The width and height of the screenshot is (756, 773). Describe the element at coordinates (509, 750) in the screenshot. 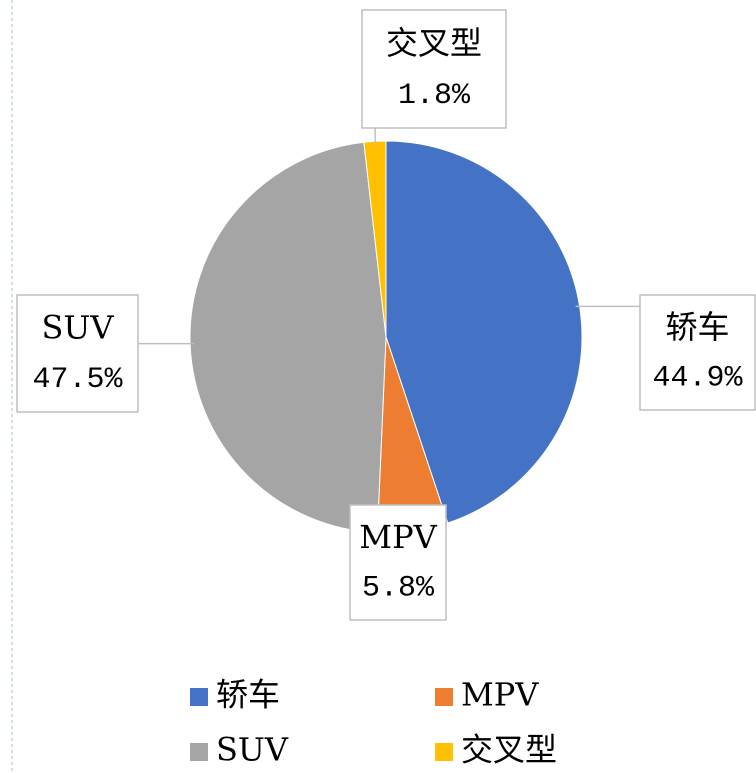

I see `legend-label: 交叉型` at that location.